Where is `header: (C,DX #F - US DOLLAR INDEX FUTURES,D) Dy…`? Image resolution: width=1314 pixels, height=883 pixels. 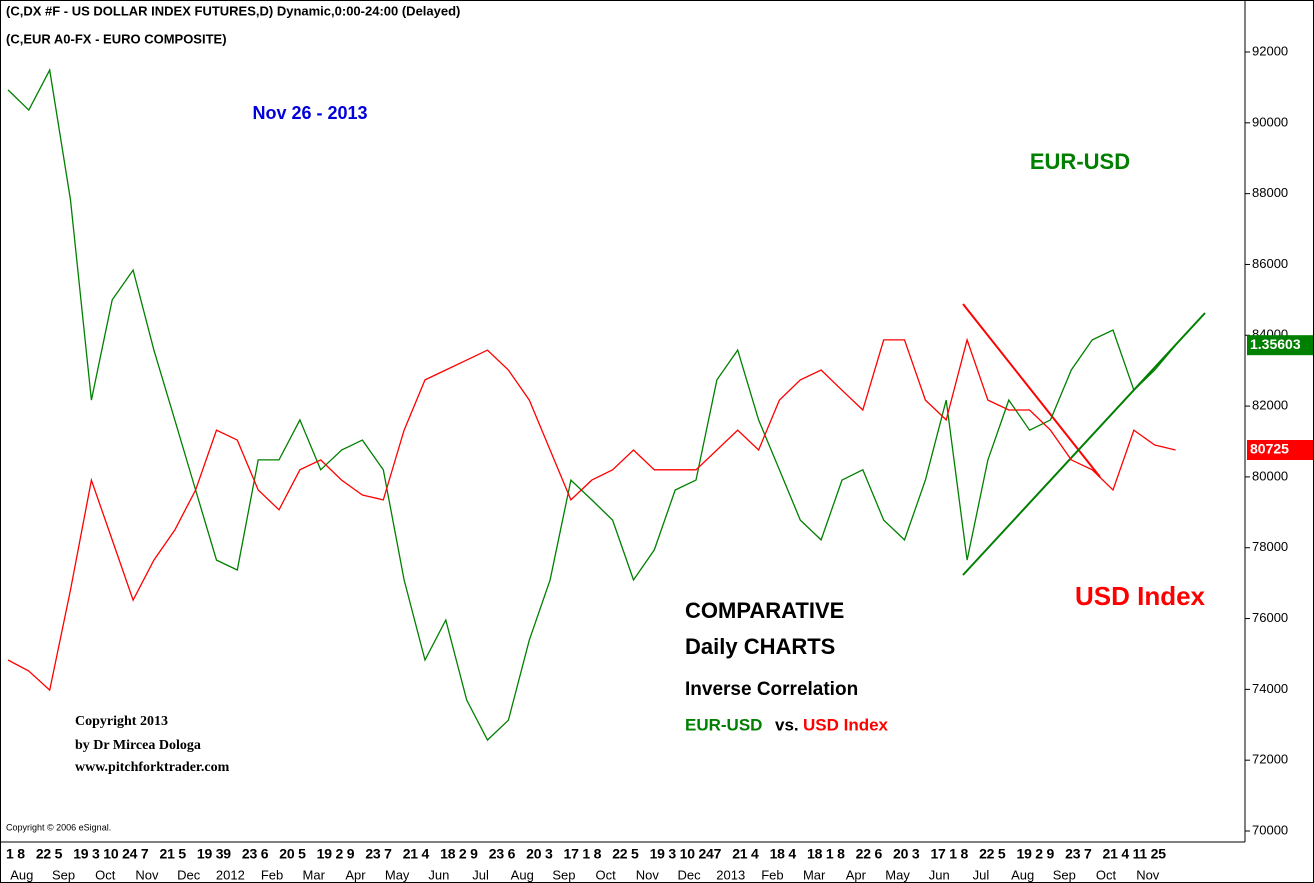
header: (C,DX #F - US DOLLAR INDEX FUTURES,D) Dy… is located at coordinates (233, 10).